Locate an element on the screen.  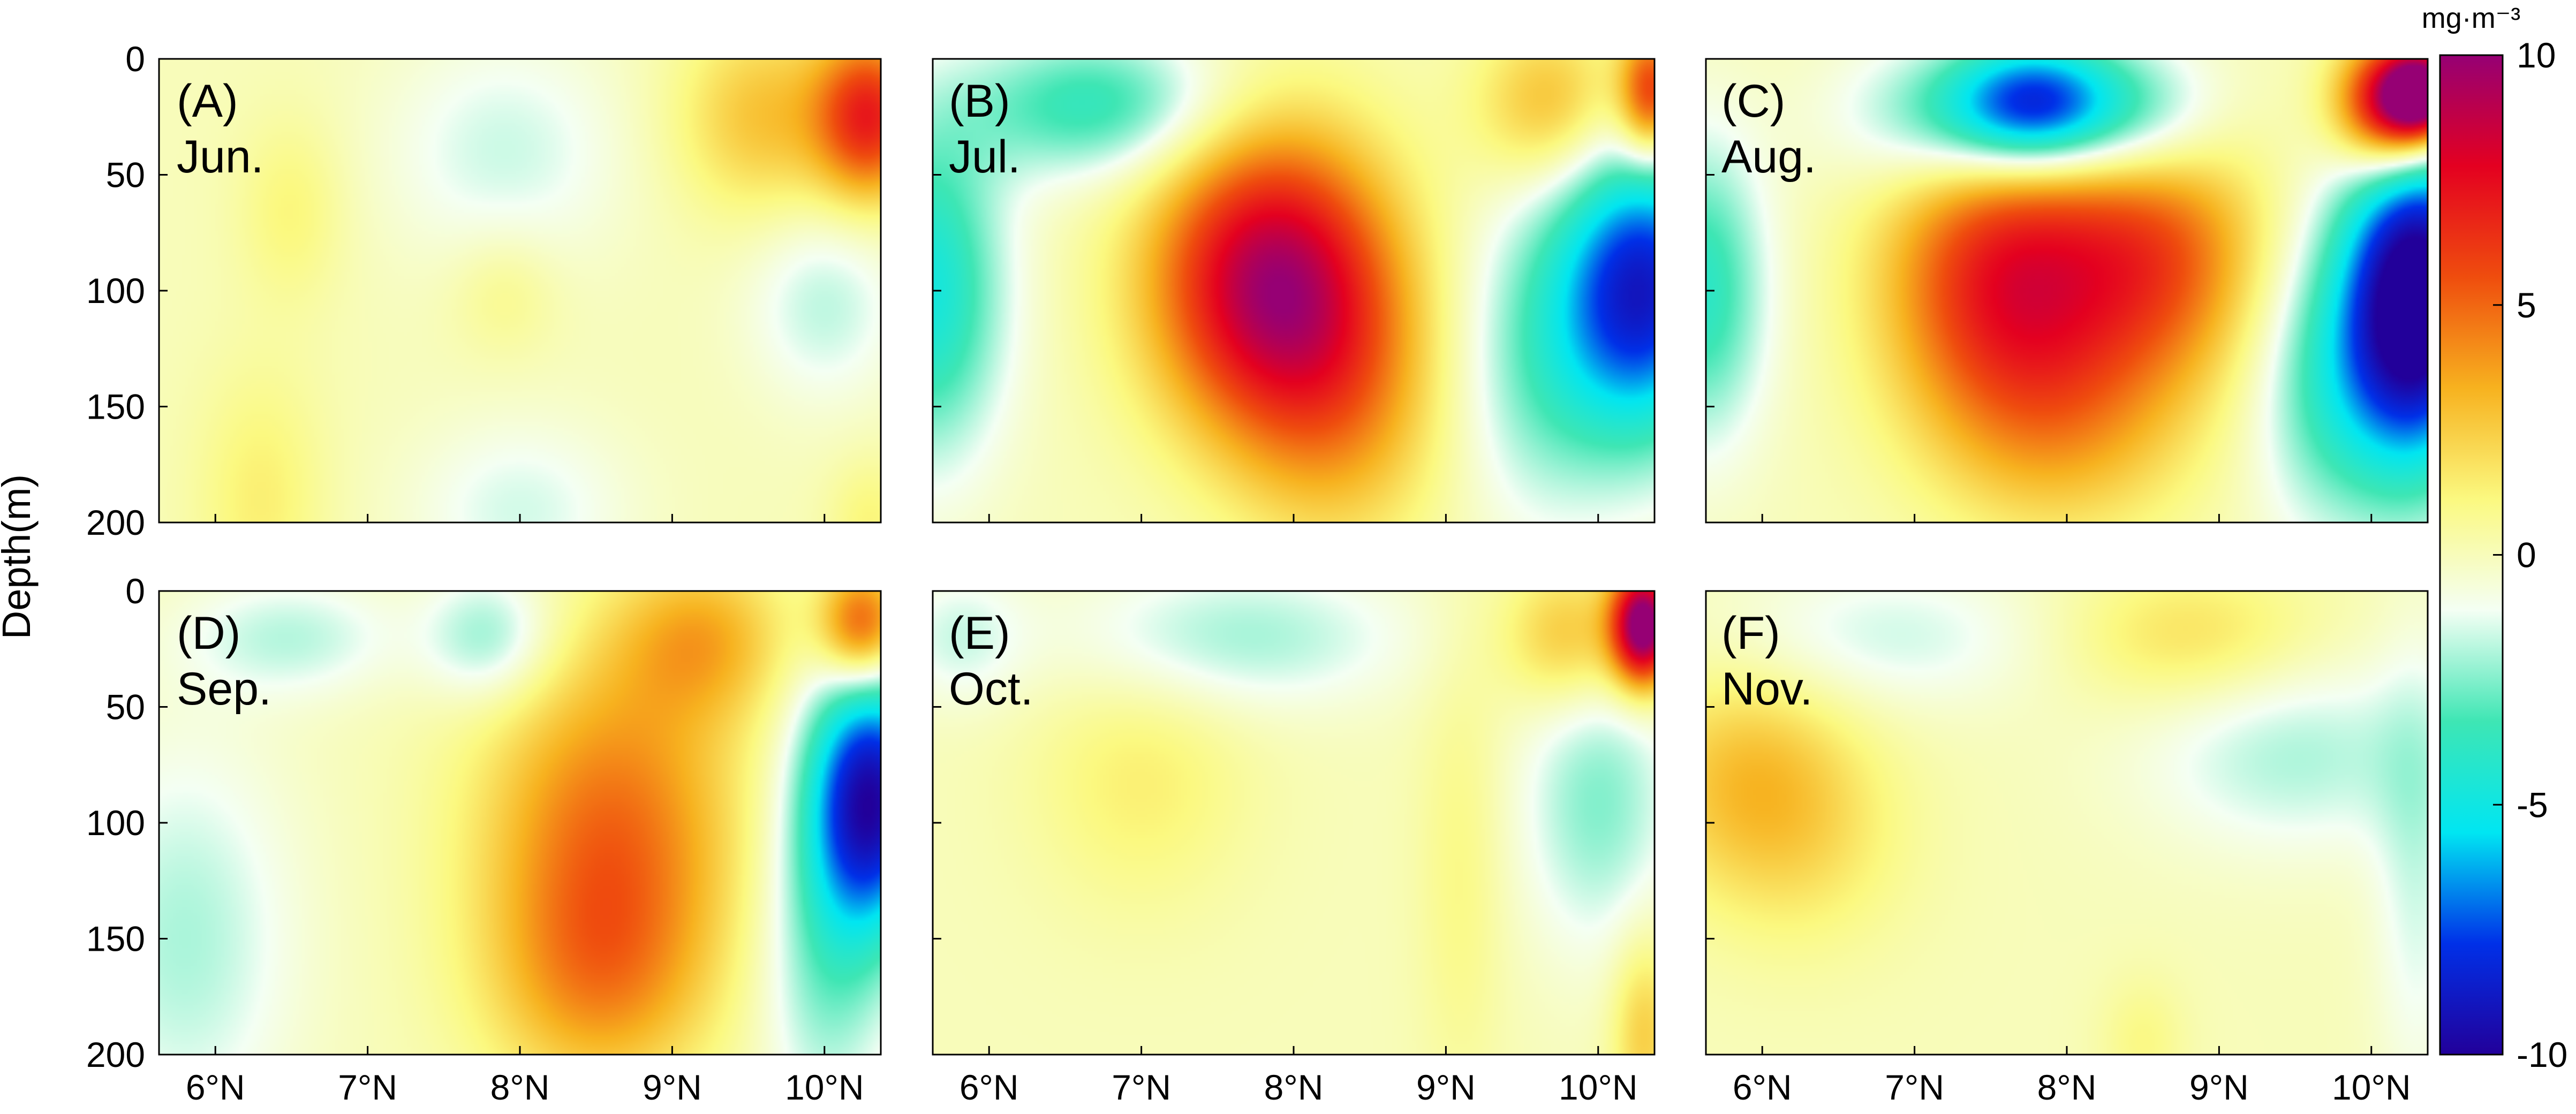
panel-b-month: Jul. is located at coordinates (985, 157).